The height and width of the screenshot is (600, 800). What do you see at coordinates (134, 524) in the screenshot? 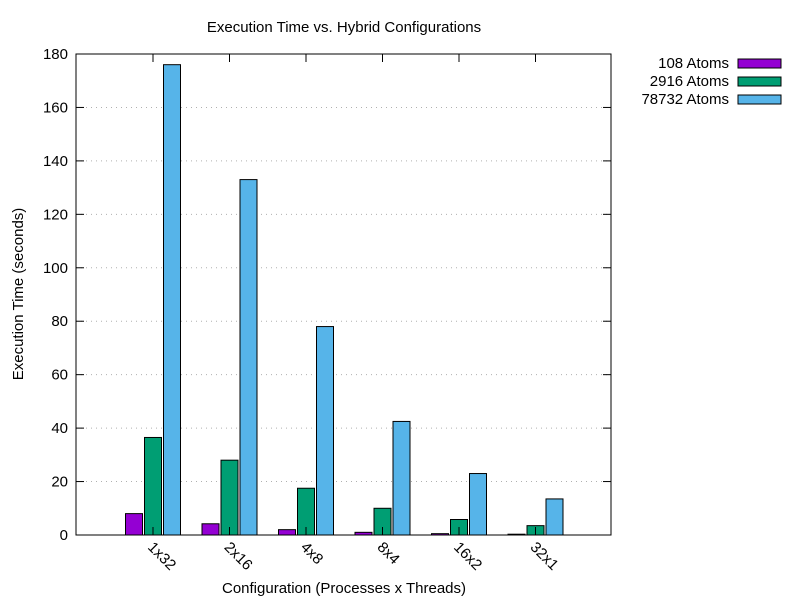
I see `bar-1-1x32` at bounding box center [134, 524].